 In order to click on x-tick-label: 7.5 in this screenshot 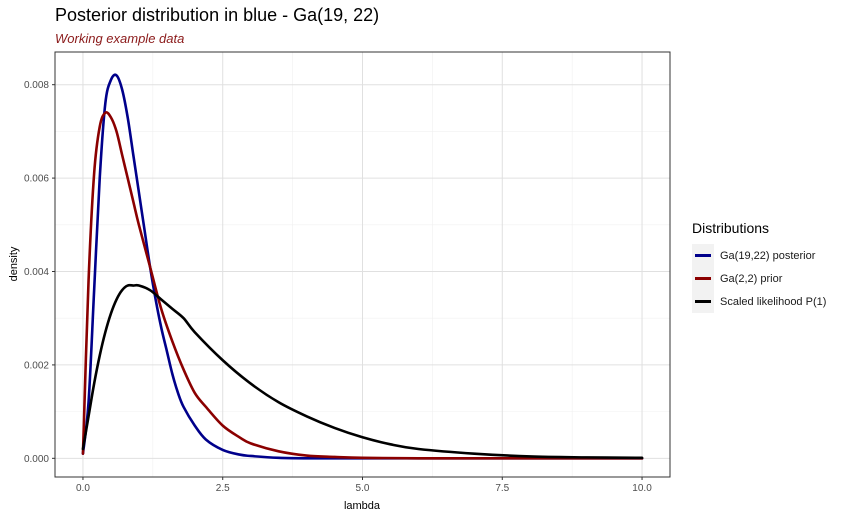, I will do `click(502, 488)`.